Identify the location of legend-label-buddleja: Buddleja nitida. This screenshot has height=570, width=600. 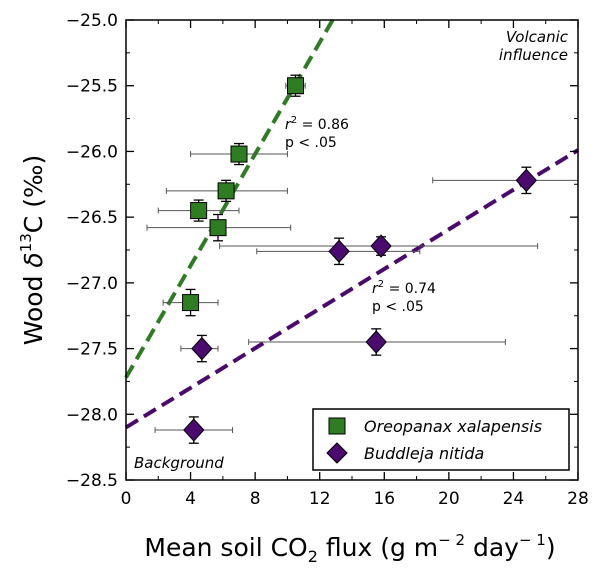
(424, 453).